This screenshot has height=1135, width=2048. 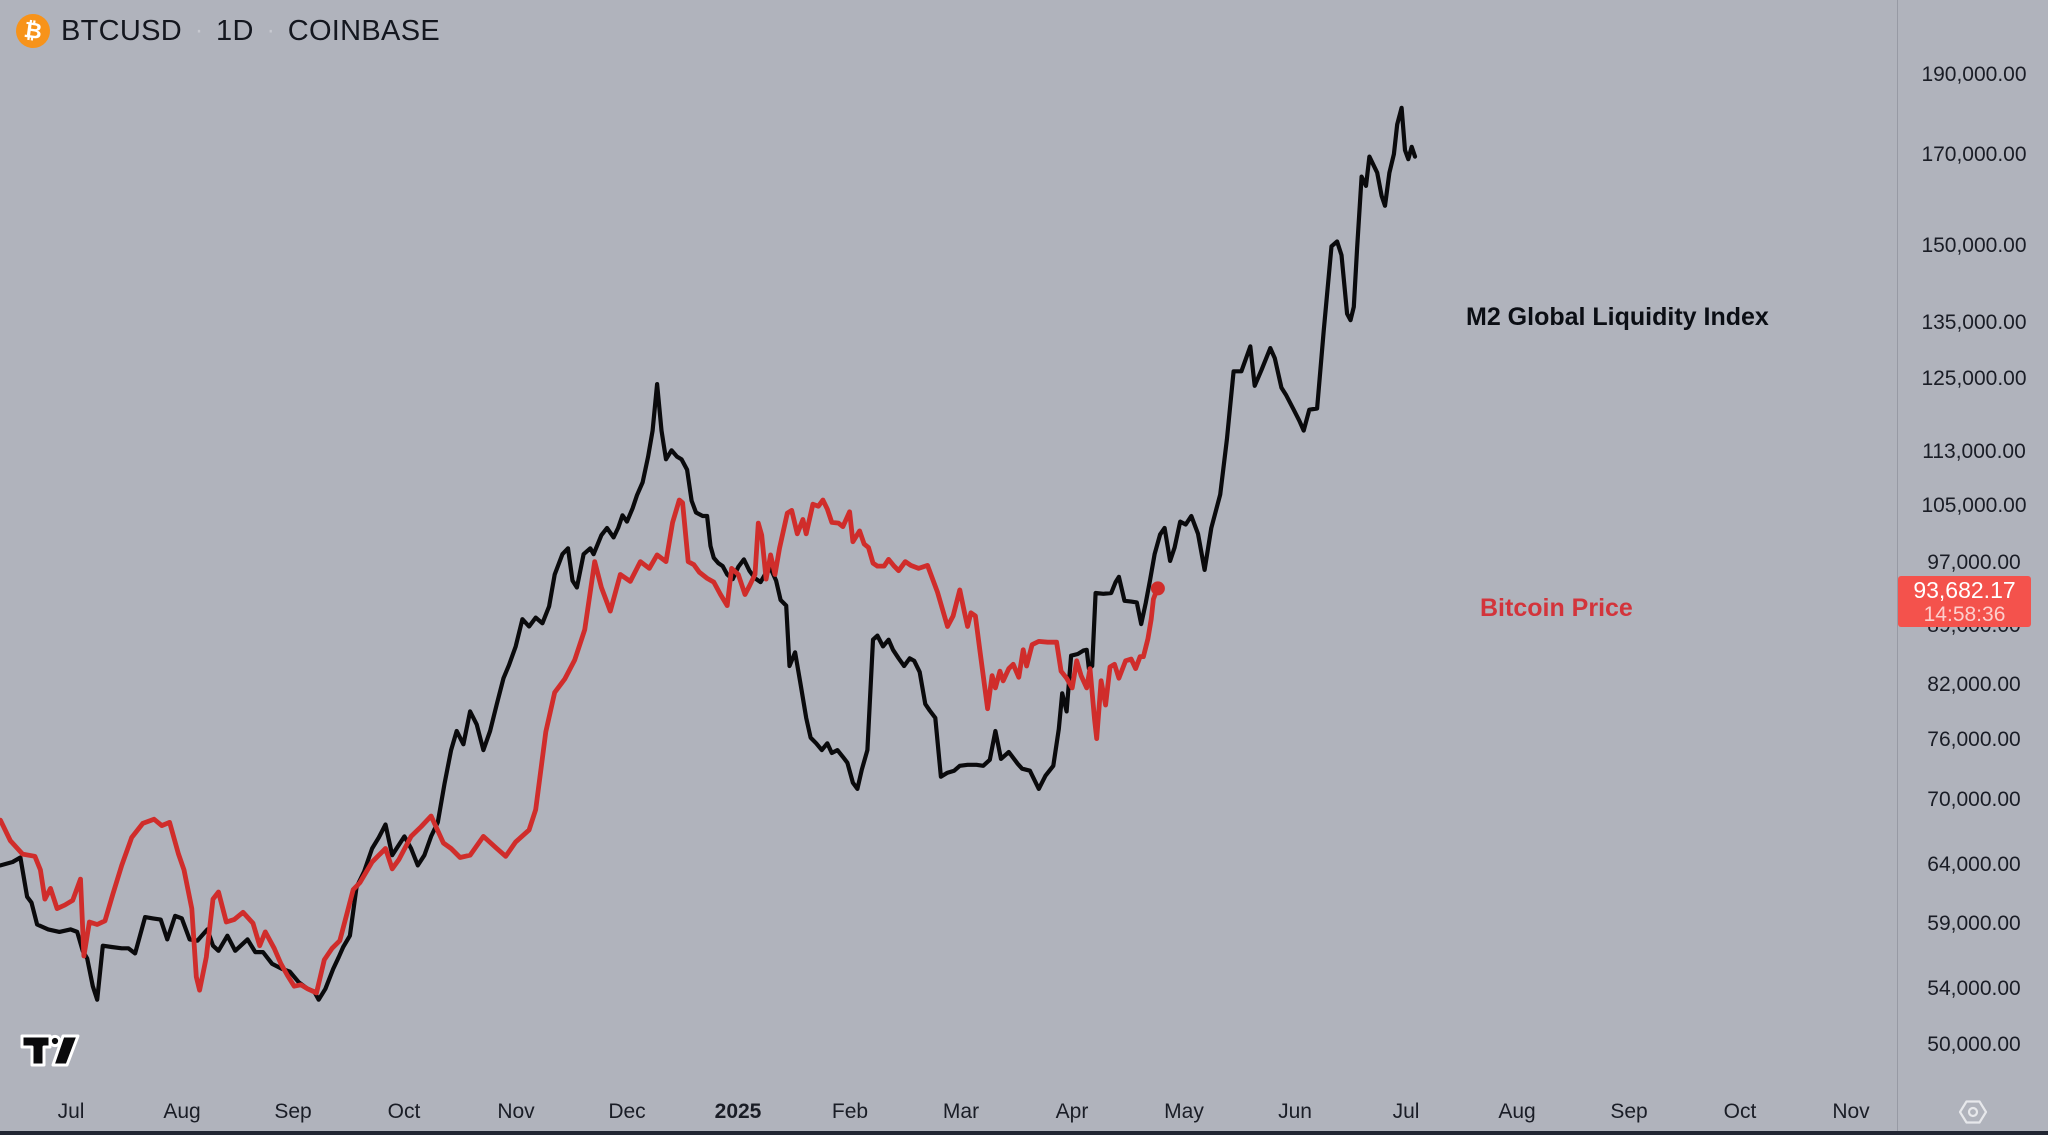 I want to click on time-tick-label: Apr, so click(x=1072, y=1111).